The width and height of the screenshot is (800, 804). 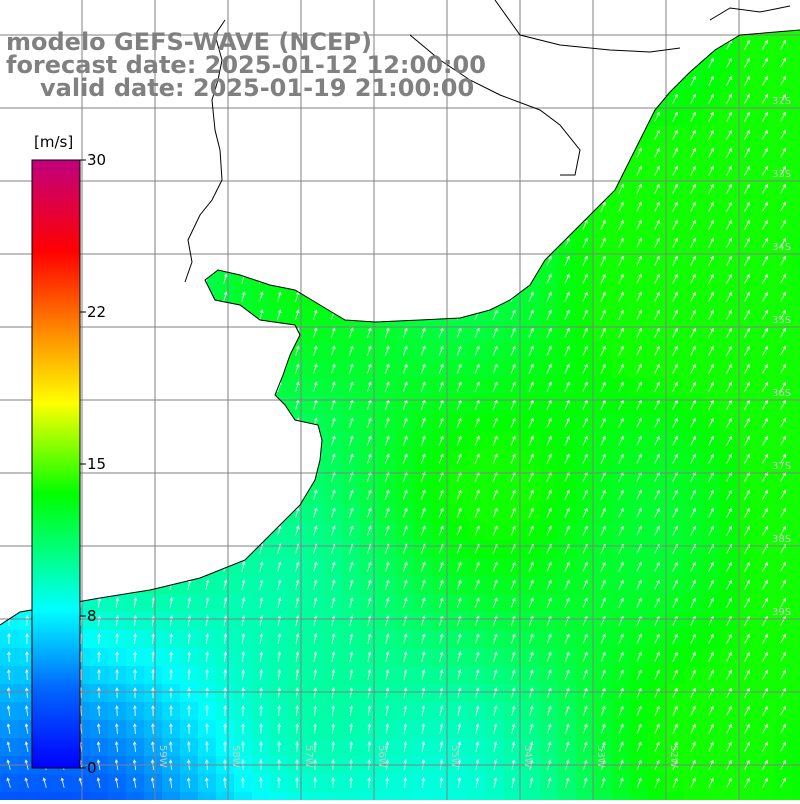 I want to click on title-valid-date: valid date: 2025-01-19 21:00:00, so click(x=257, y=88).